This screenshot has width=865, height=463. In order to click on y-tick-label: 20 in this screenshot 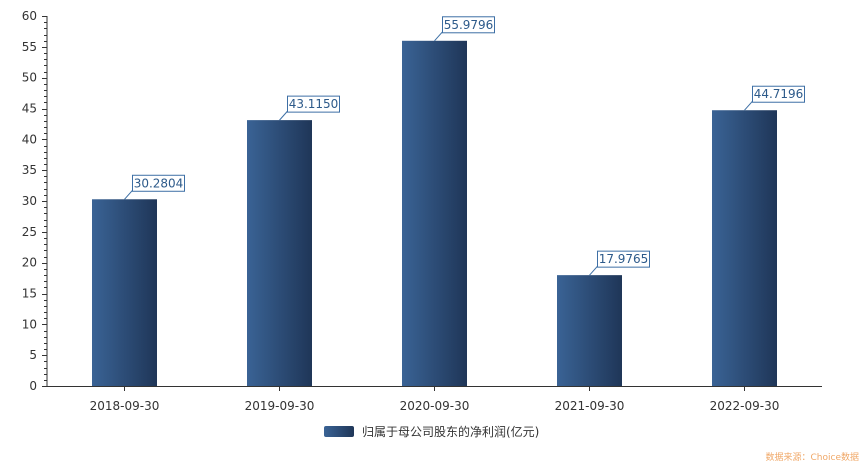, I will do `click(29, 263)`.